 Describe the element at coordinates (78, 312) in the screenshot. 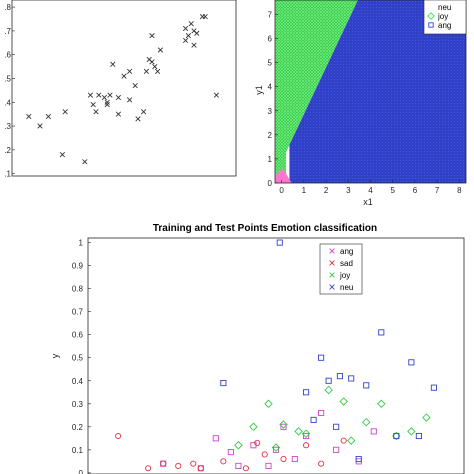

I see `y-tick-label: 0.7` at that location.